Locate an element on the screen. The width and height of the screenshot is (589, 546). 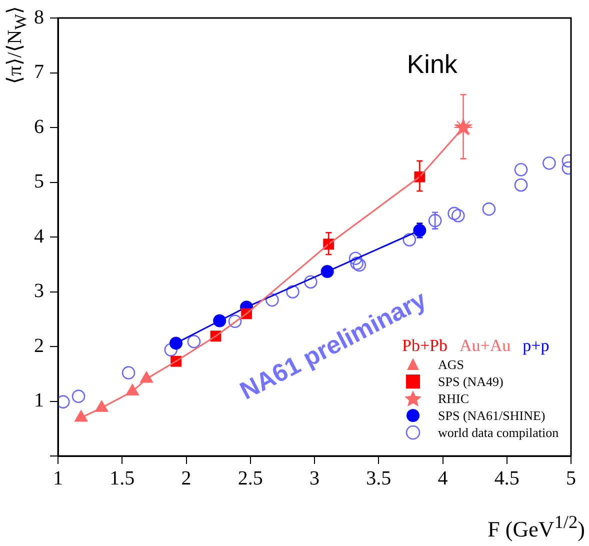
x-tick-label: 3.5 is located at coordinates (379, 478).